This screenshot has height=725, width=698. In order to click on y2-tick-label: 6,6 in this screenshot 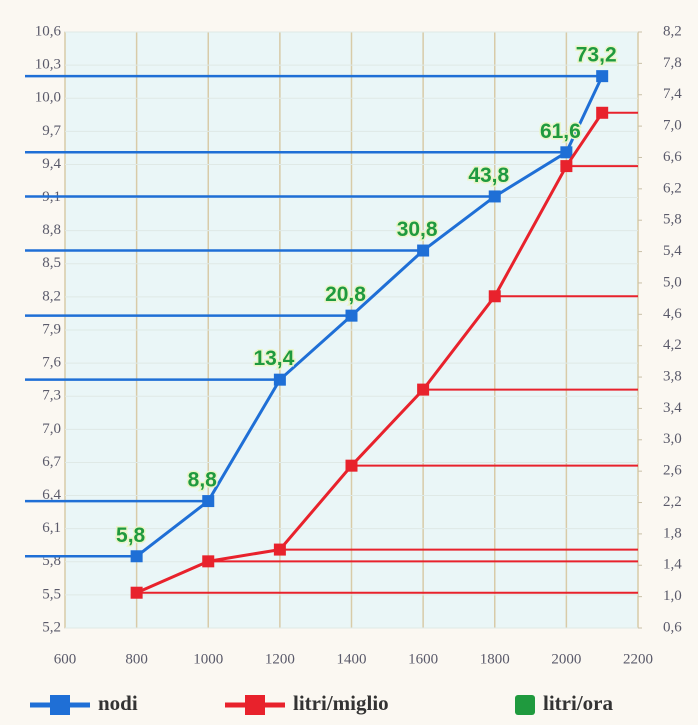, I will do `click(672, 157)`.